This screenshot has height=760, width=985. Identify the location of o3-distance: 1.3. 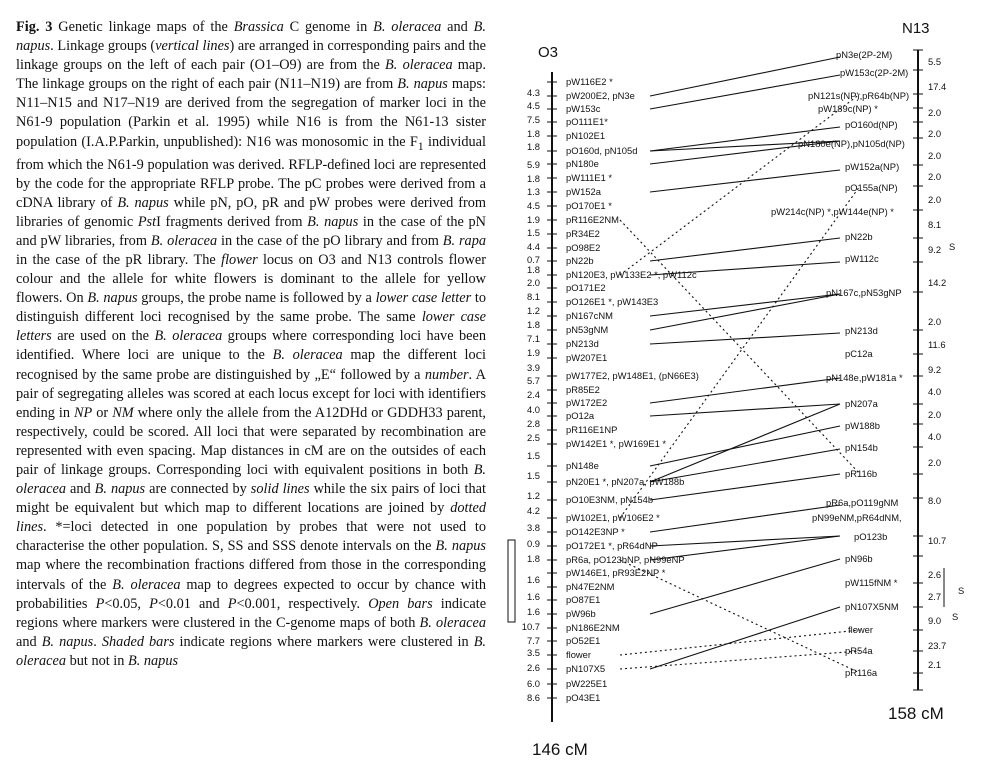
(533, 191).